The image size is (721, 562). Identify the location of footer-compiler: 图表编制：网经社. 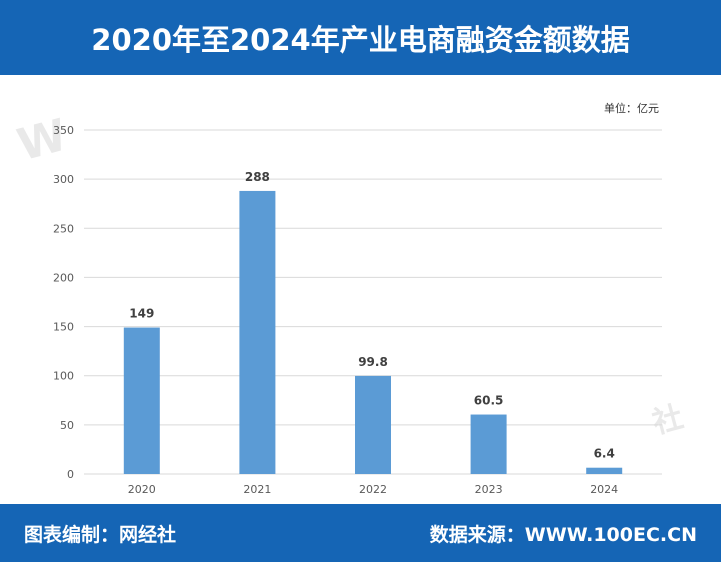
(100, 534).